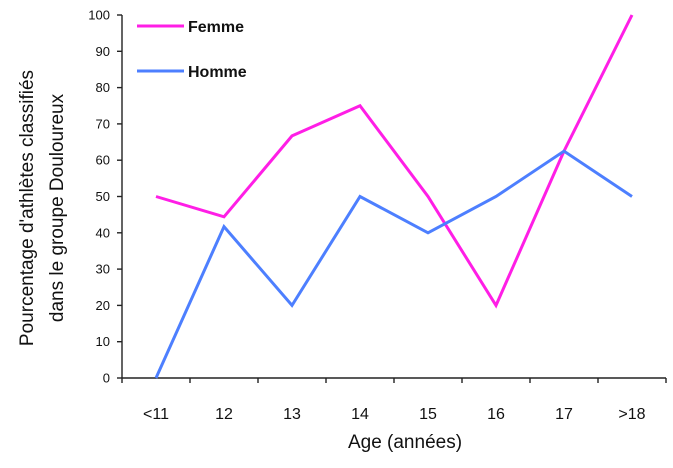 The height and width of the screenshot is (468, 673). Describe the element at coordinates (103, 51) in the screenshot. I see `y-tick-label: 90` at that location.